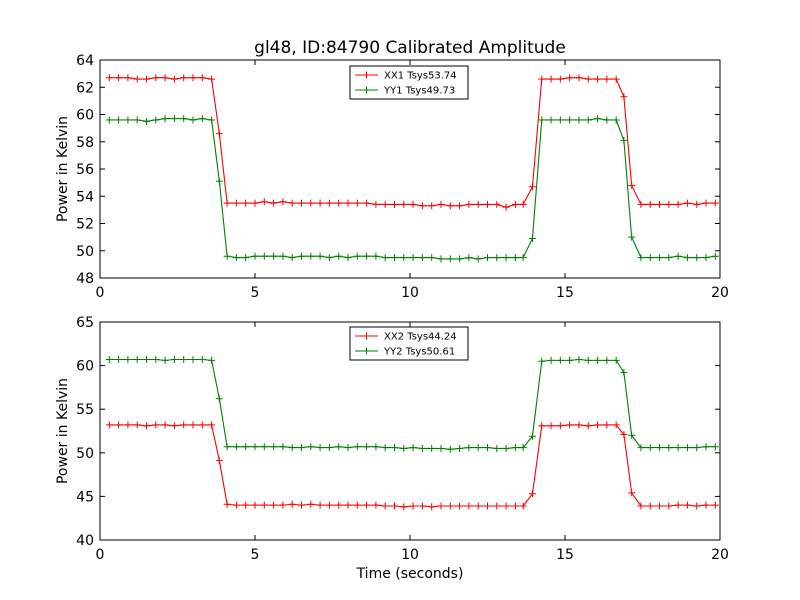  Describe the element at coordinates (85, 170) in the screenshot. I see `y-tick-label: 56` at that location.